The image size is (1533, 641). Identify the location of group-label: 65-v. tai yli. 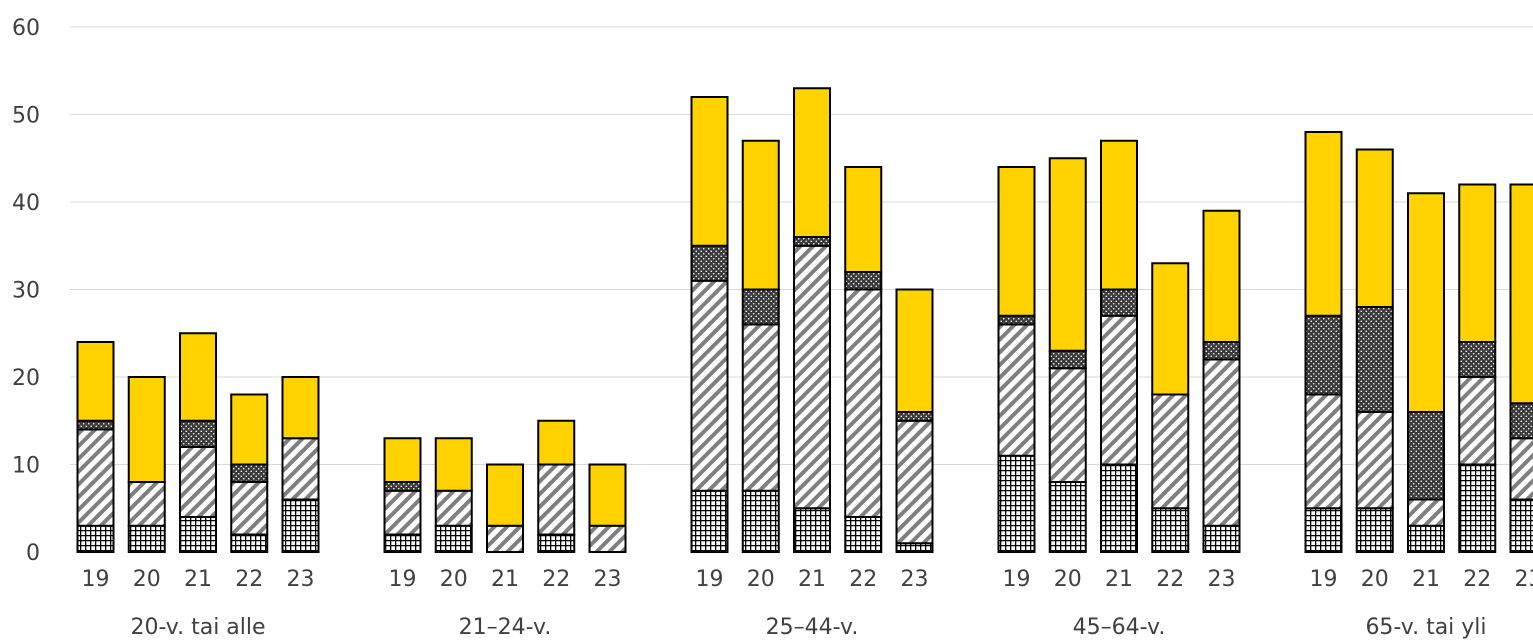
(1425, 627).